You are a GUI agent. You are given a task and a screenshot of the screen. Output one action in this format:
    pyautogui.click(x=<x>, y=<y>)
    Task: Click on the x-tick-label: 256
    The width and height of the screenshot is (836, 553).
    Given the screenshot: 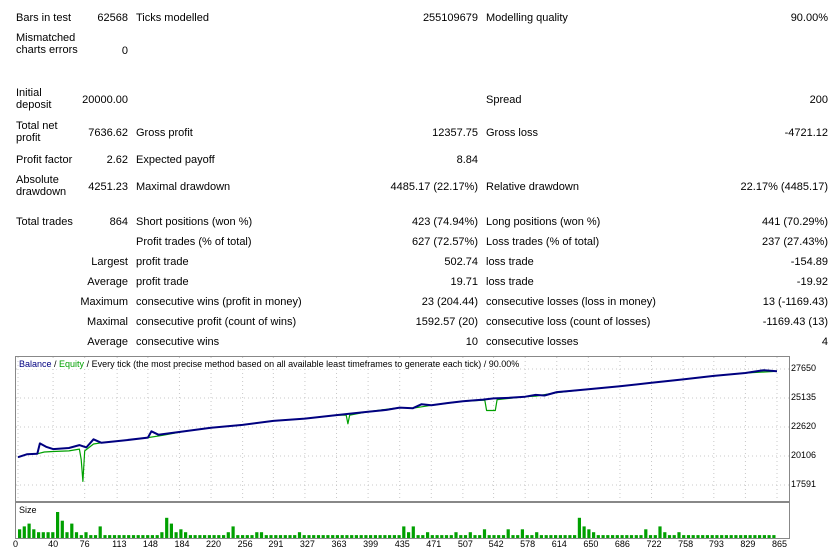 What is the action you would take?
    pyautogui.click(x=245, y=544)
    